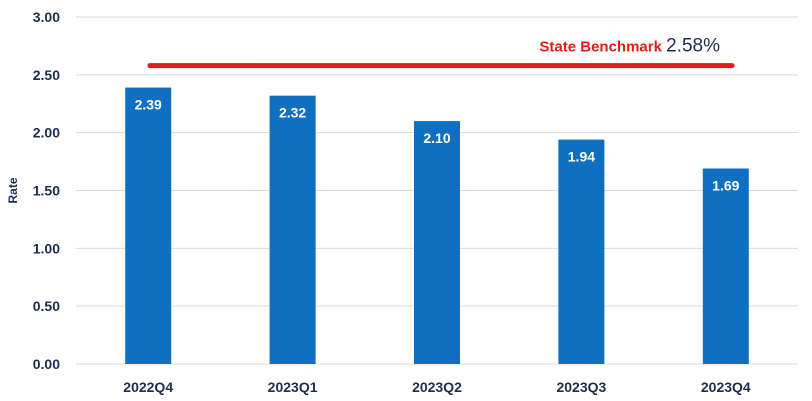  I want to click on y-tick-label: 1.50, so click(46, 191).